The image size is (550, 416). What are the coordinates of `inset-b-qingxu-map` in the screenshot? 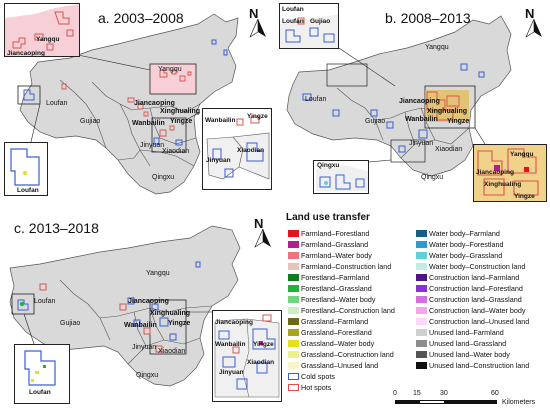 It's located at (342, 178).